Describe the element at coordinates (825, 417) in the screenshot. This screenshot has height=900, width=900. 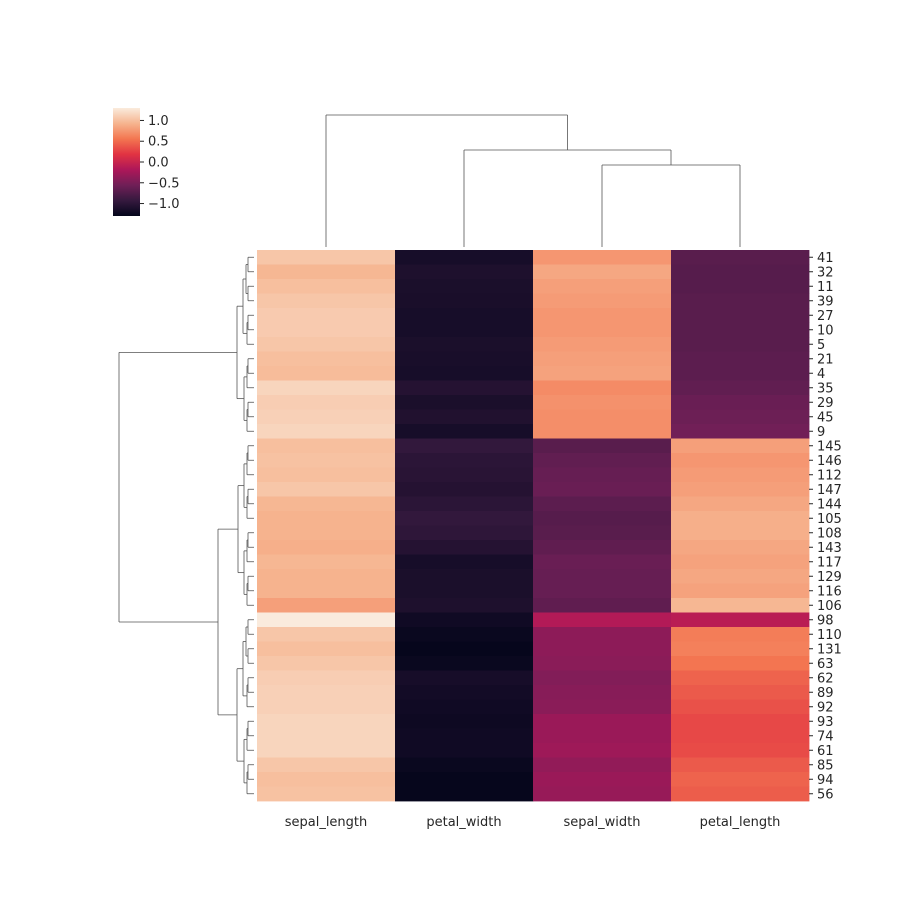
I see `row-tick-label: 45` at that location.